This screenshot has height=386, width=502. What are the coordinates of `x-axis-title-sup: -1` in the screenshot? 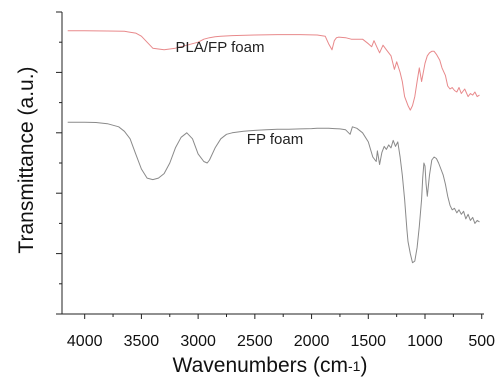 It's located at (354, 366).